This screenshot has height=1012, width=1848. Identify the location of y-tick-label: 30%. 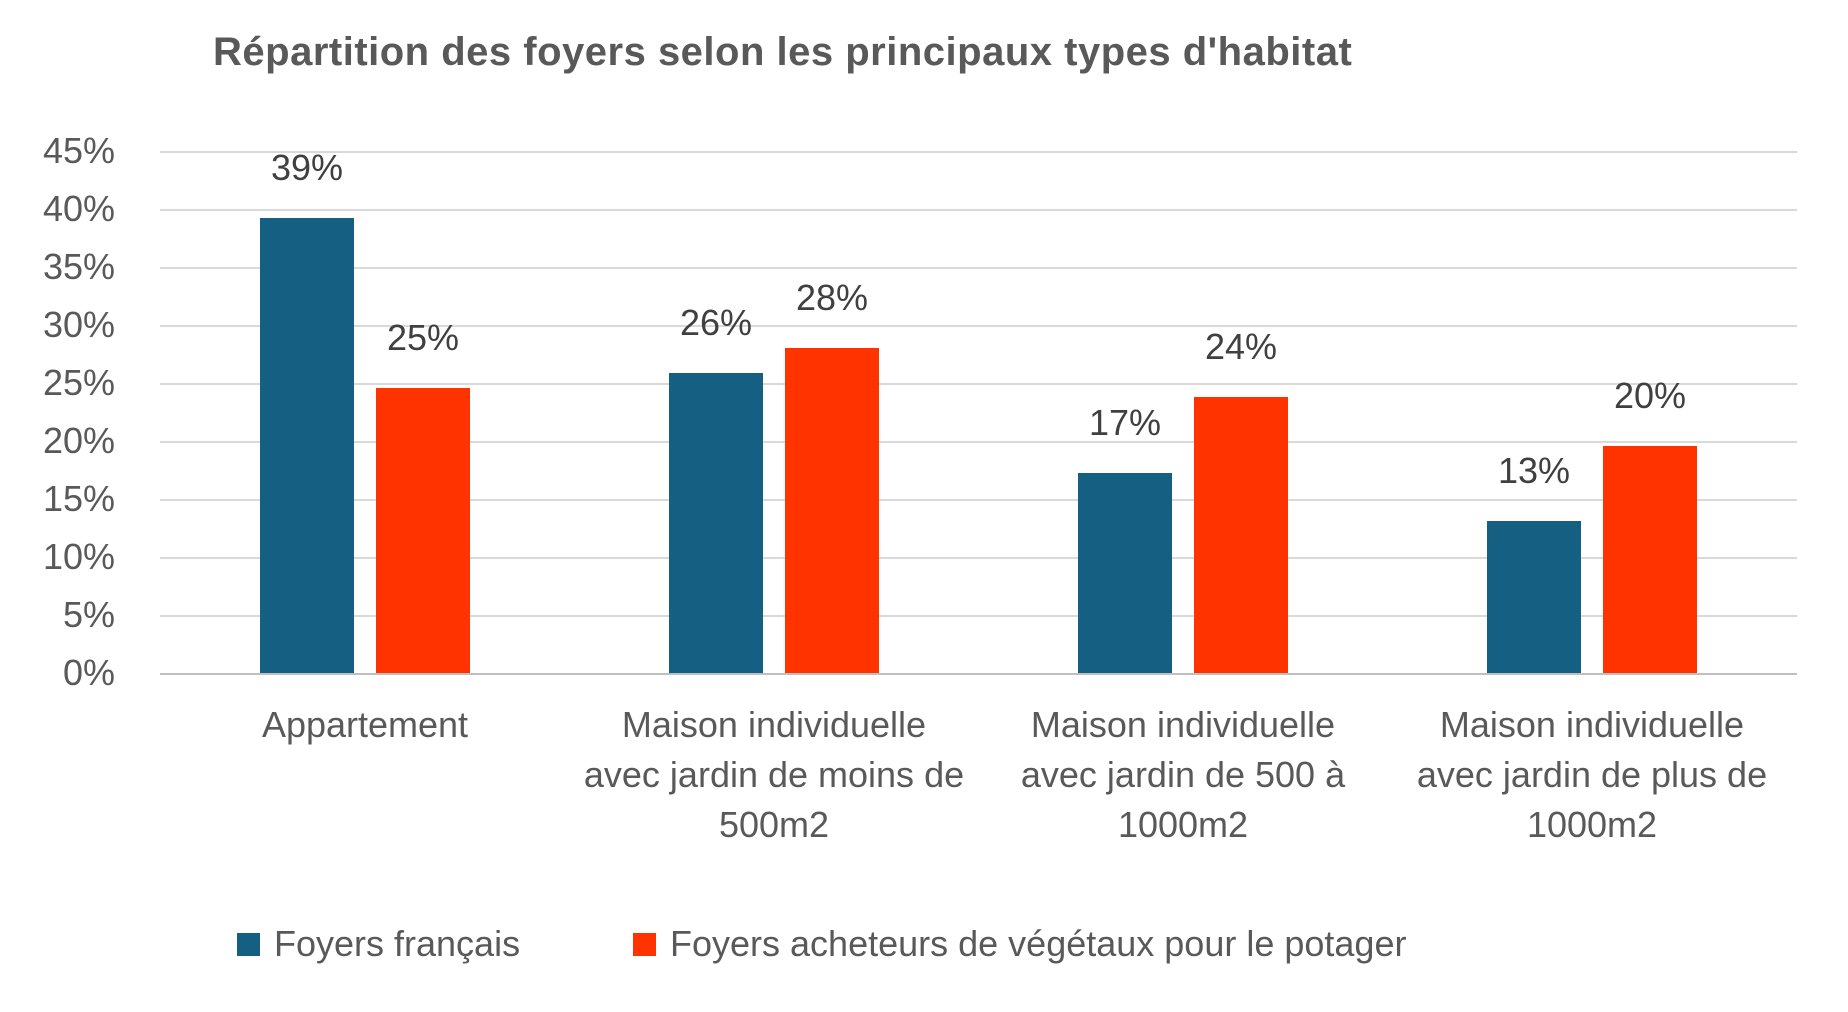
(78, 324).